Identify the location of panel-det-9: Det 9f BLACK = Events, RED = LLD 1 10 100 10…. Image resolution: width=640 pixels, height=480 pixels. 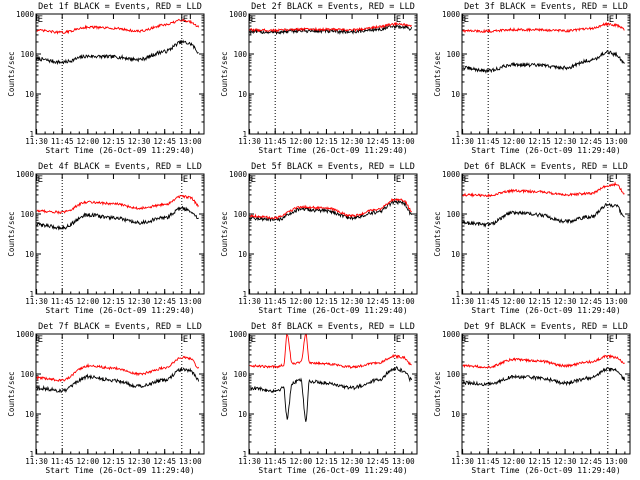
(532, 398).